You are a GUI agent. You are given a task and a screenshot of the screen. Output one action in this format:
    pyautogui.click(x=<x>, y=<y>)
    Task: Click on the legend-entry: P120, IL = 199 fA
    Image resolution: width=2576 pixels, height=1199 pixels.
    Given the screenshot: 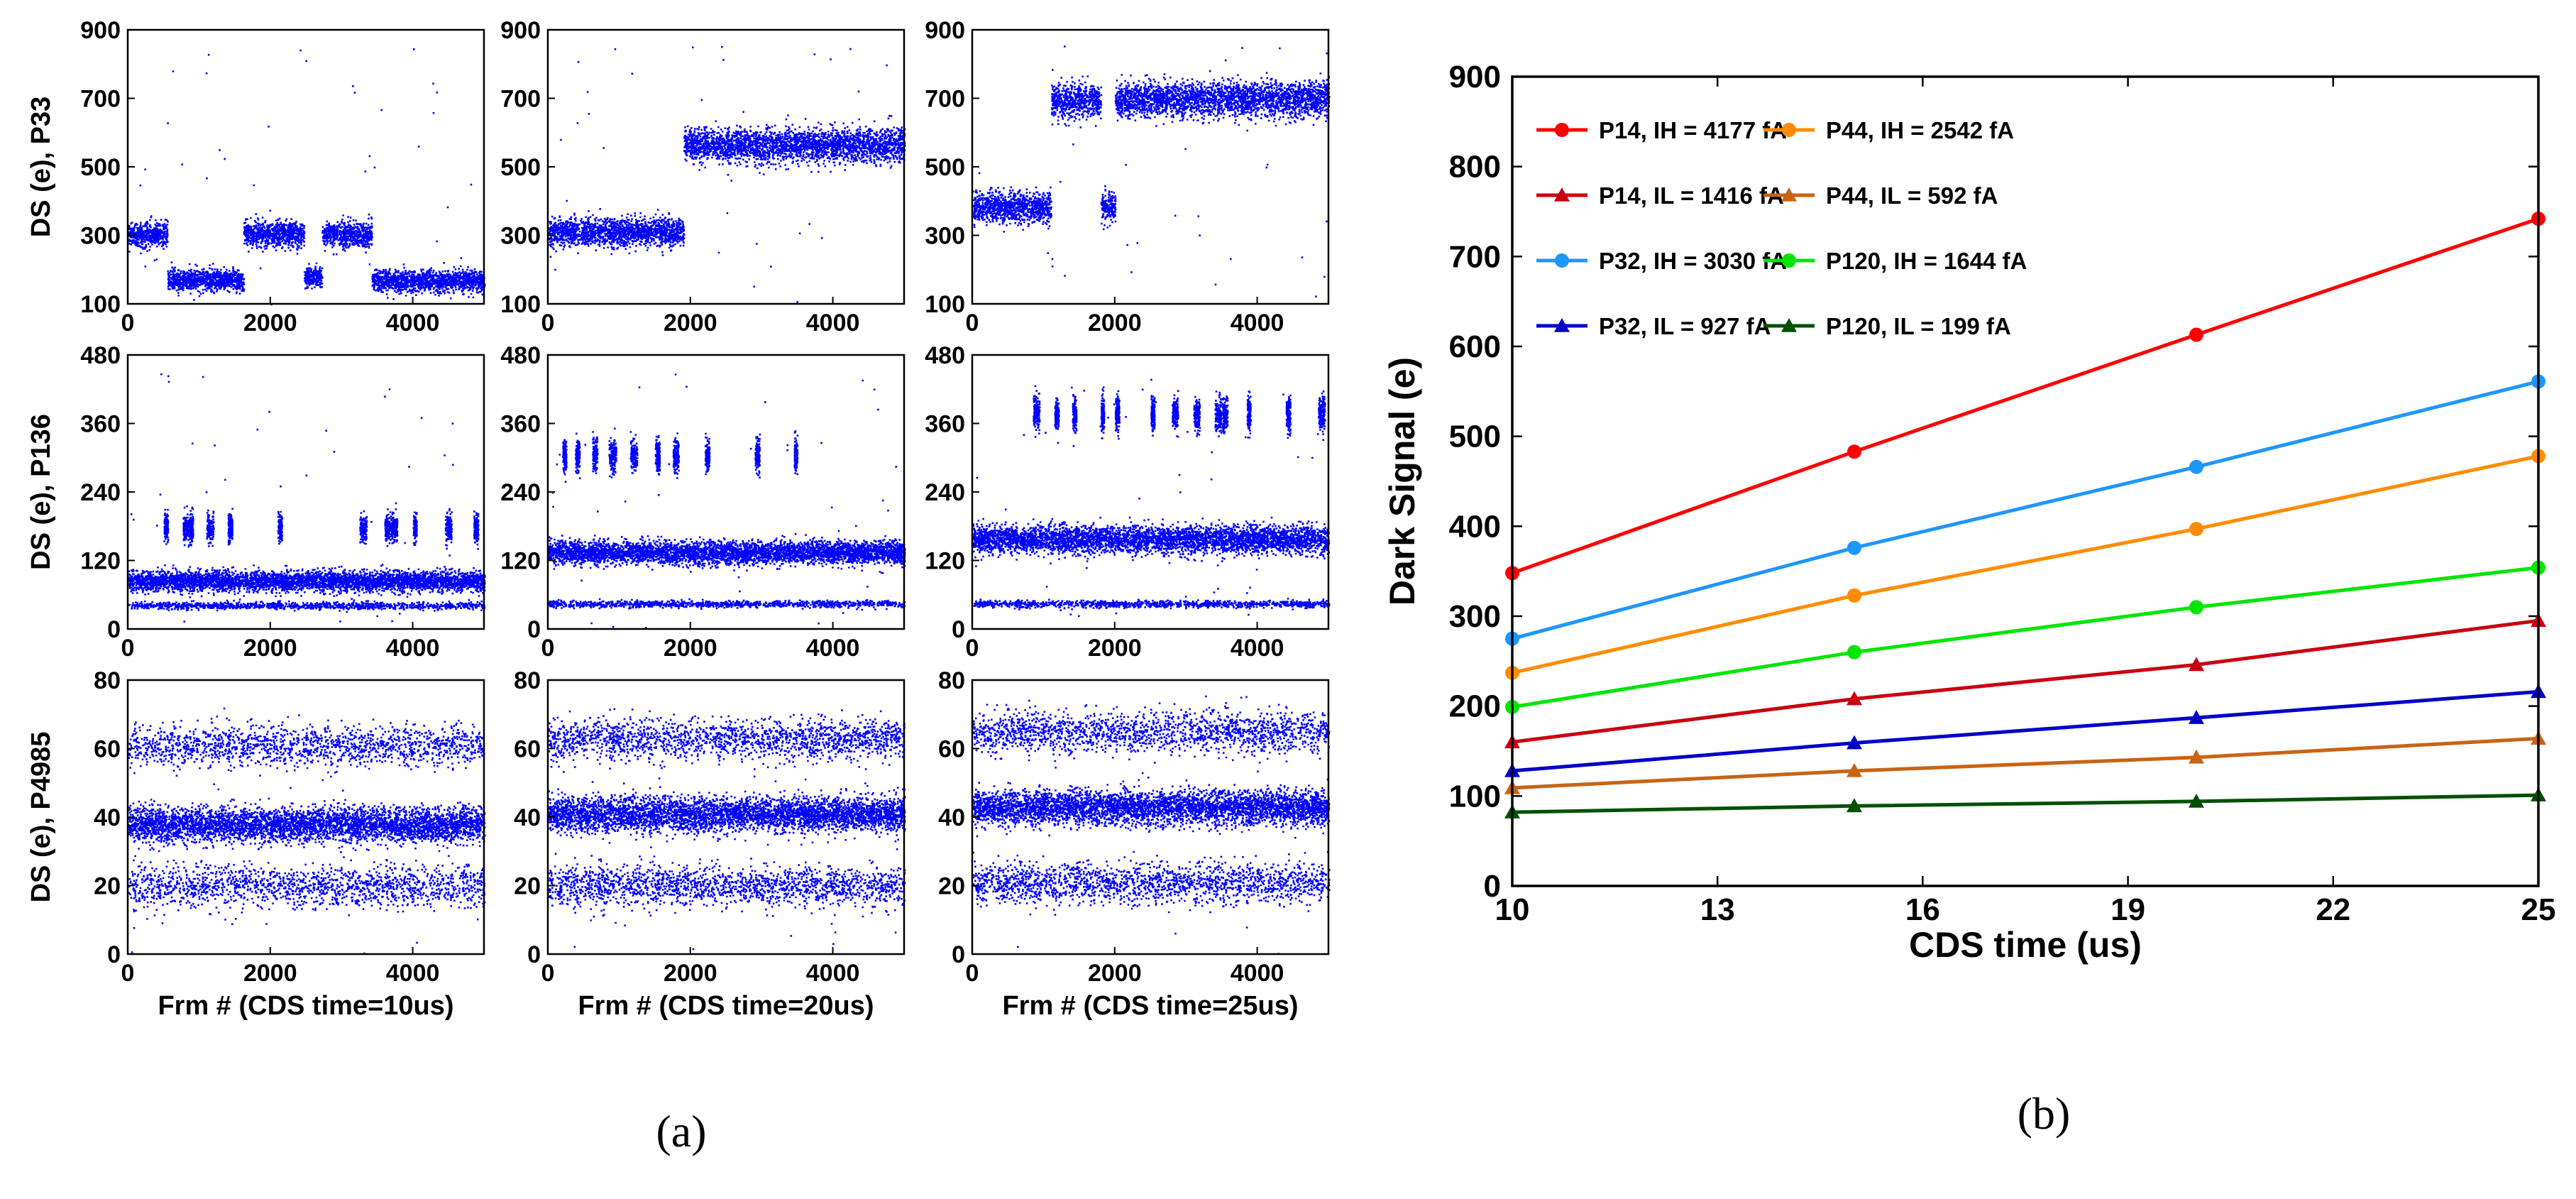 What is the action you would take?
    pyautogui.click(x=1887, y=326)
    